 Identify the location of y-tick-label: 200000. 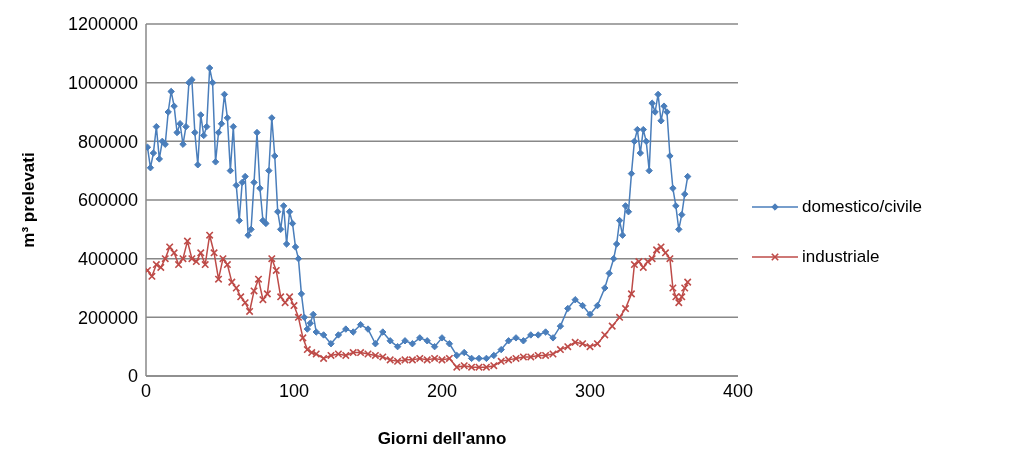
(107, 317).